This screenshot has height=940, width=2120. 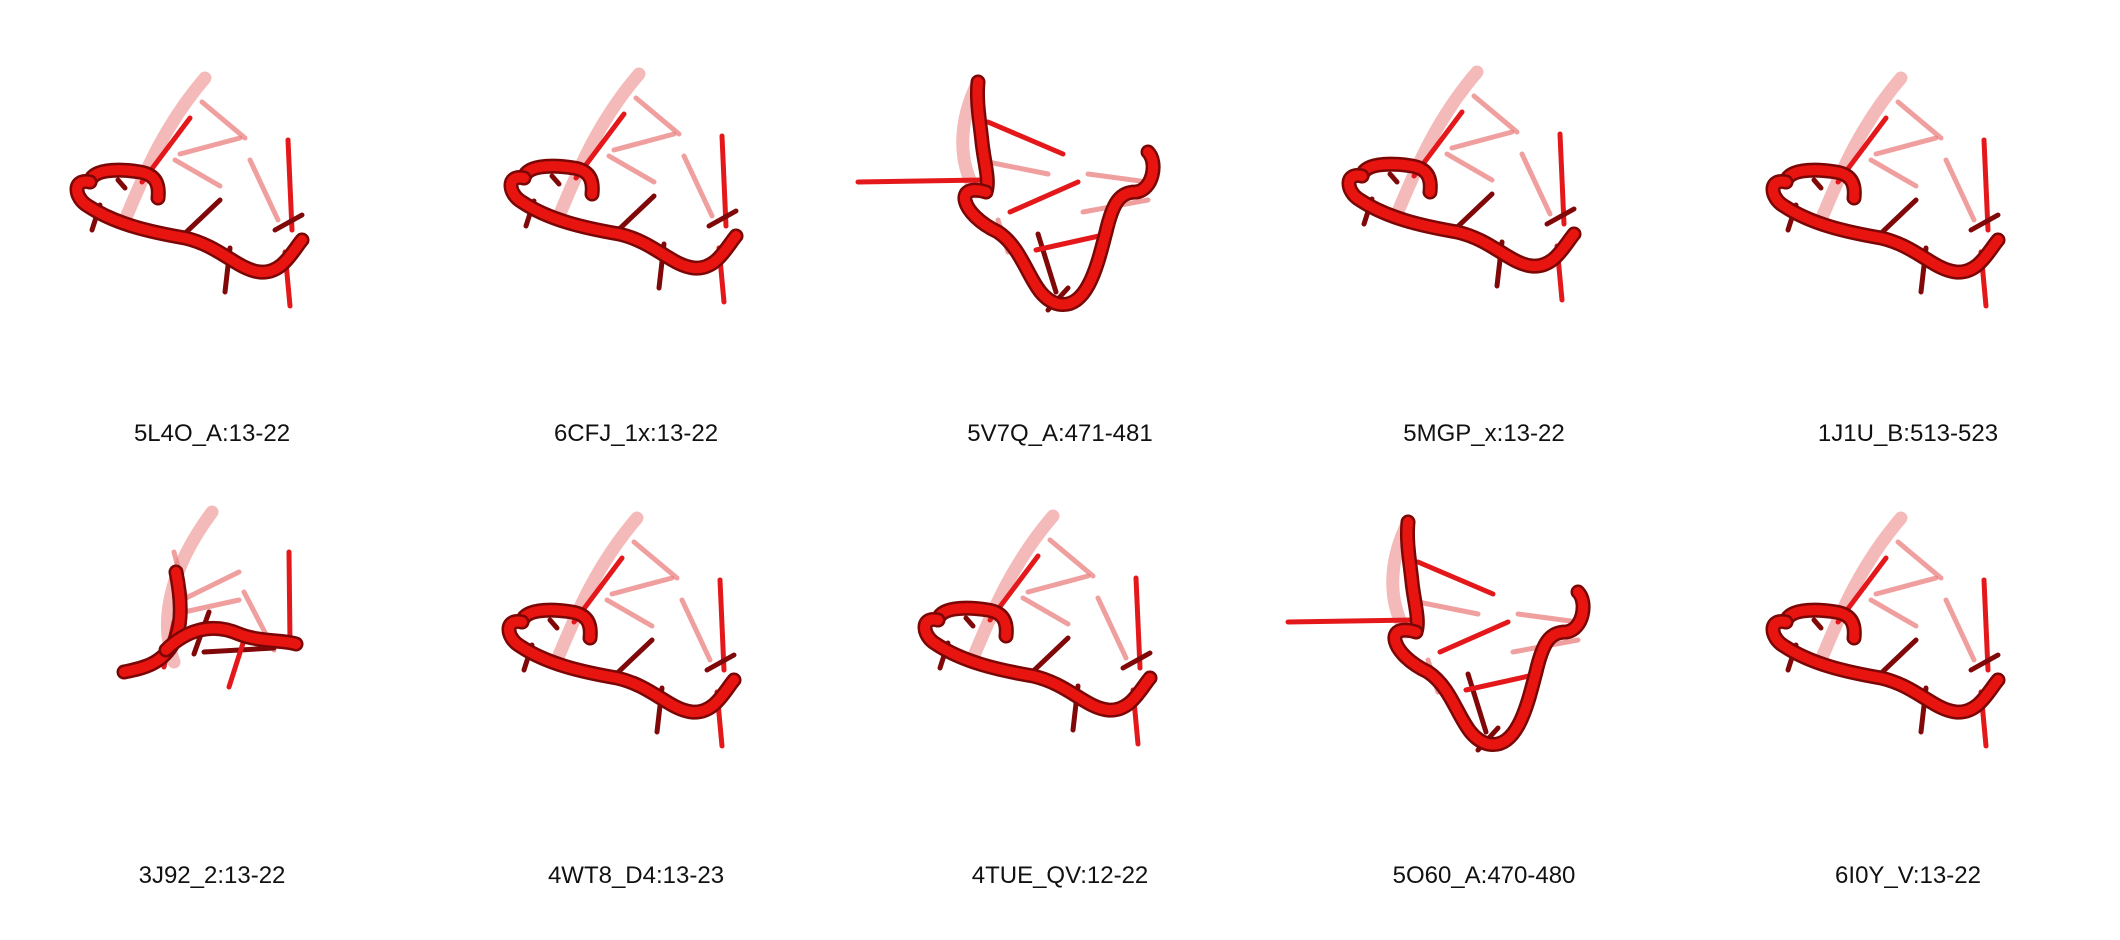 I want to click on rna-cartoon-4WT8_D4, so click(x=621, y=630).